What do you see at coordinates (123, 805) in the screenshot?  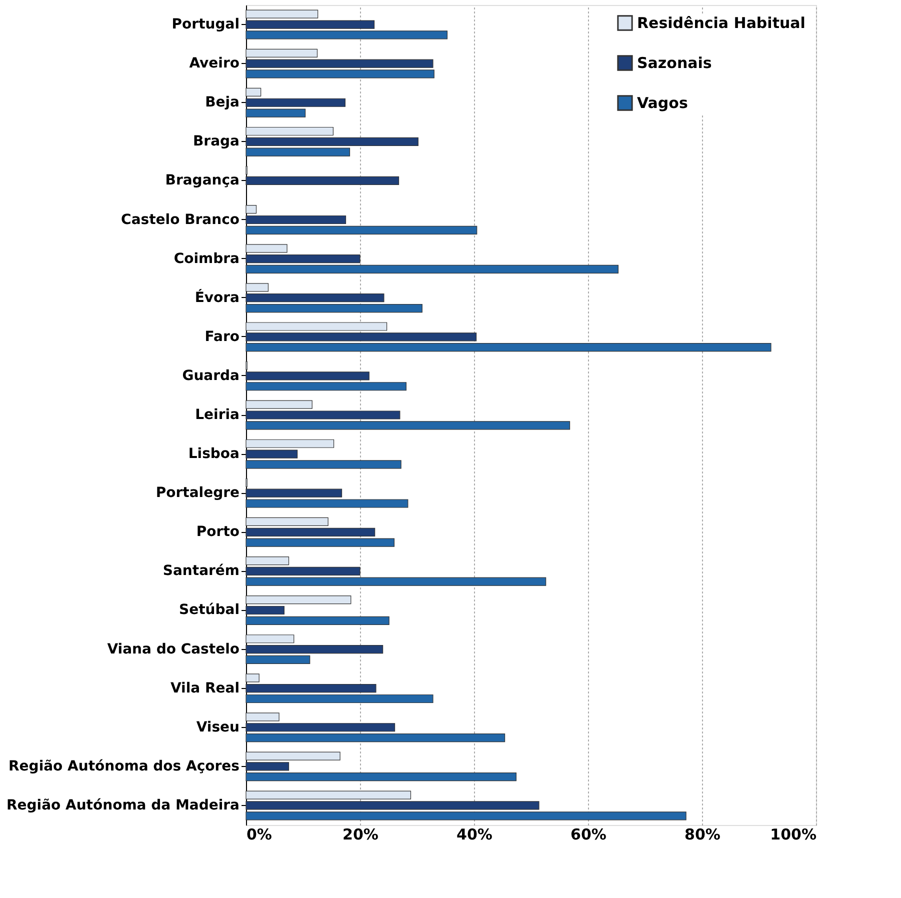 I see `y-tick-label: Região Autónoma da Madeira` at bounding box center [123, 805].